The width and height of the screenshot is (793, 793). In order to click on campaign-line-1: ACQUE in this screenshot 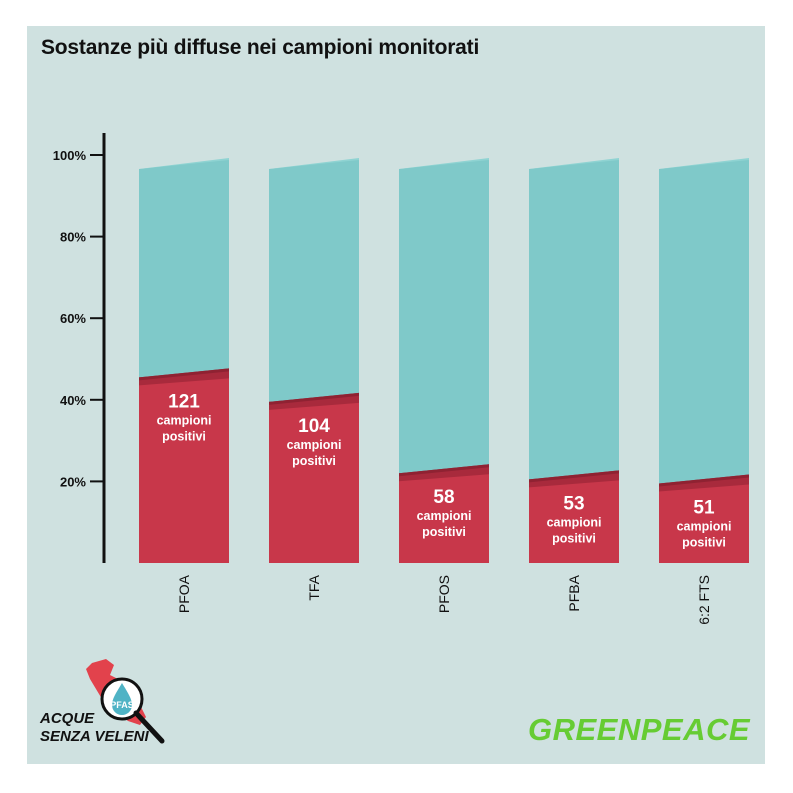, I will do `click(67, 718)`.